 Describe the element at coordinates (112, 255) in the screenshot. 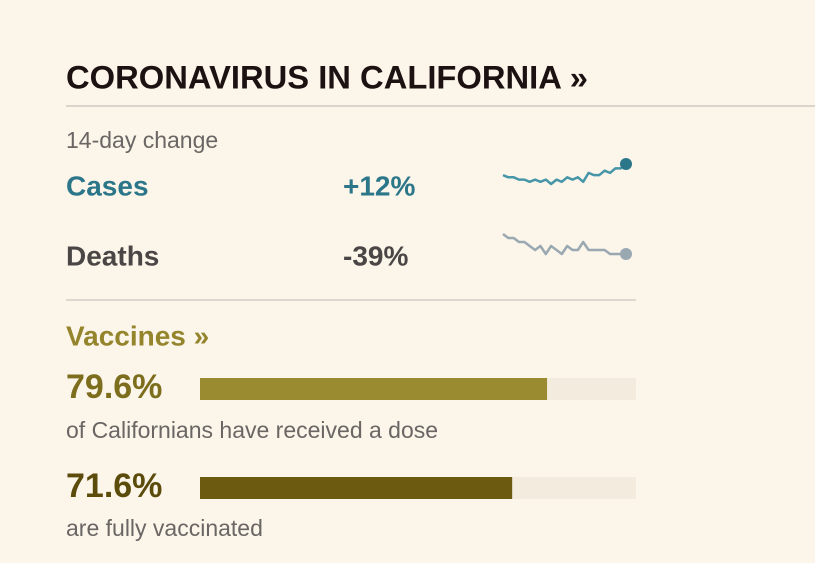

I see `metric-name: Deaths` at that location.